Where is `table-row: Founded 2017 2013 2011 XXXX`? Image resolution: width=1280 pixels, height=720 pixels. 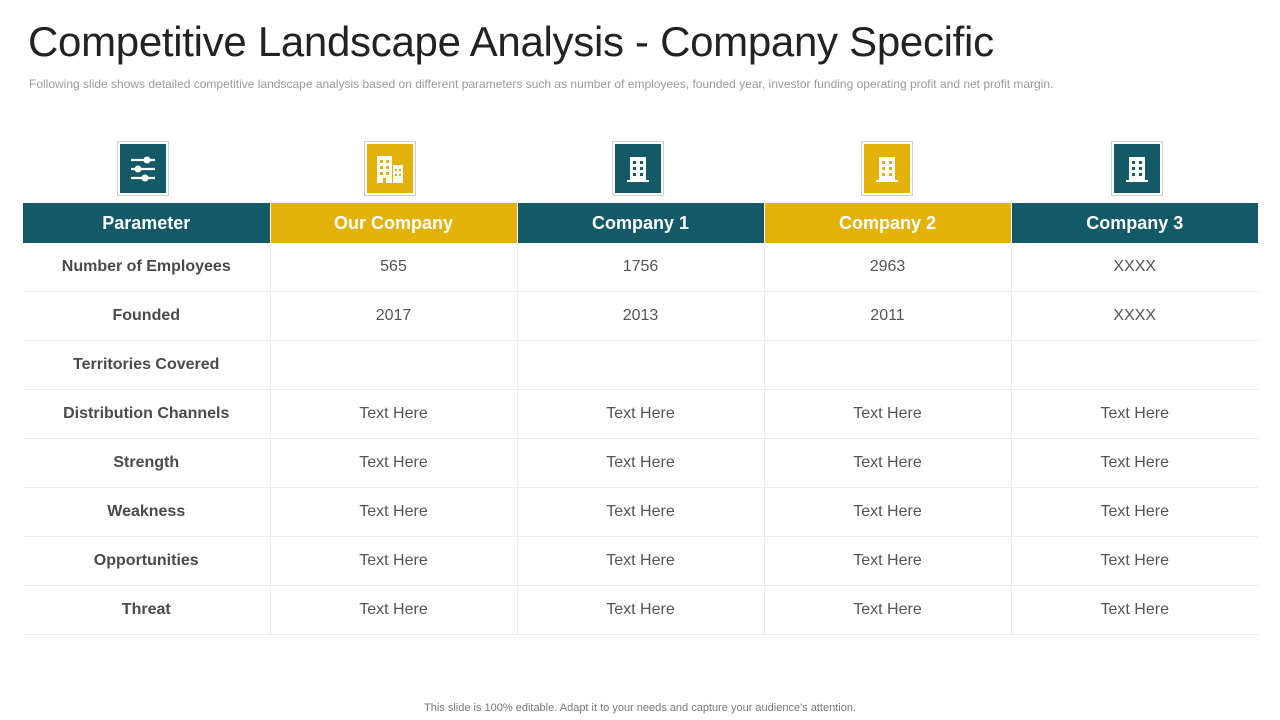 table-row: Founded 2017 2013 2011 XXXX is located at coordinates (640, 316).